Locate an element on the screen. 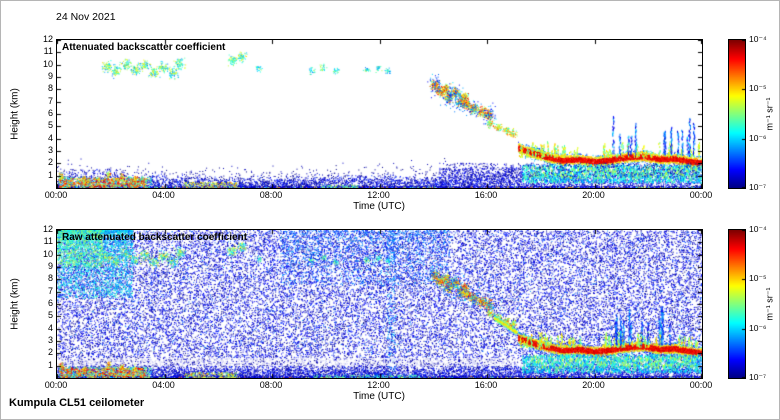  date-label: 24 Nov 2021 is located at coordinates (86, 17).